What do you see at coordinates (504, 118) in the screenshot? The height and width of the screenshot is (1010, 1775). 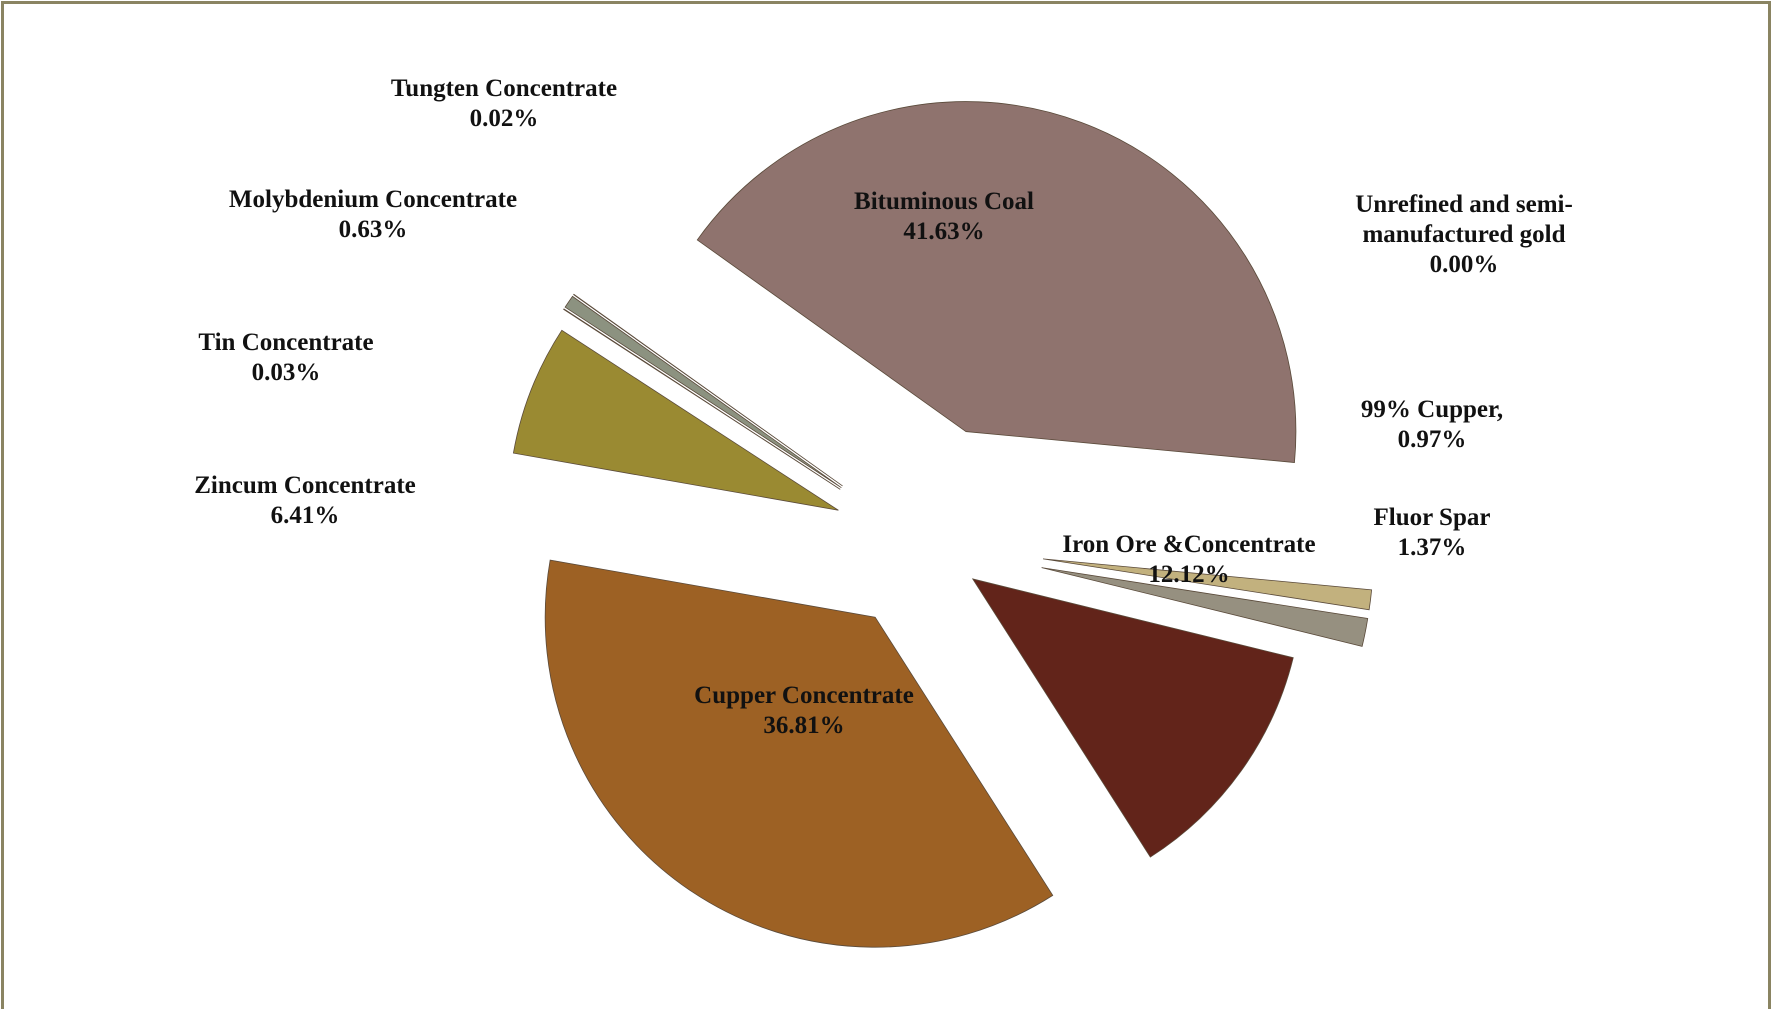 I see `label-value: 0.02%` at bounding box center [504, 118].